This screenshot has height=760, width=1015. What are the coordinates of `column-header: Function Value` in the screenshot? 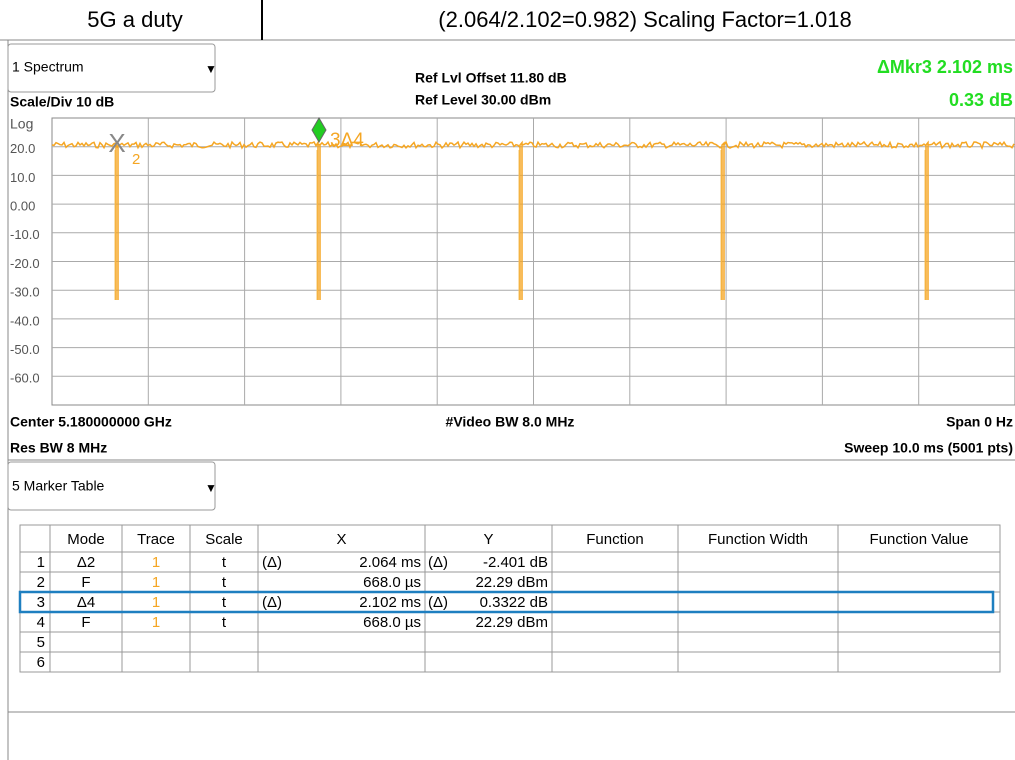 It's located at (919, 539).